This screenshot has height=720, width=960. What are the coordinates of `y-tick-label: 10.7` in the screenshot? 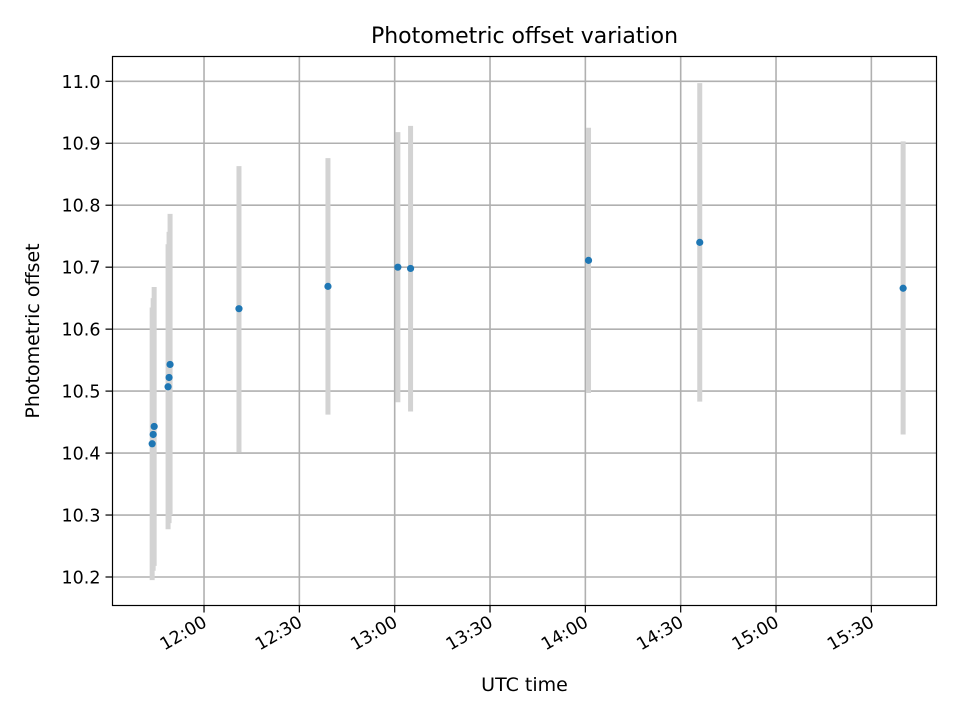 It's located at (81, 269).